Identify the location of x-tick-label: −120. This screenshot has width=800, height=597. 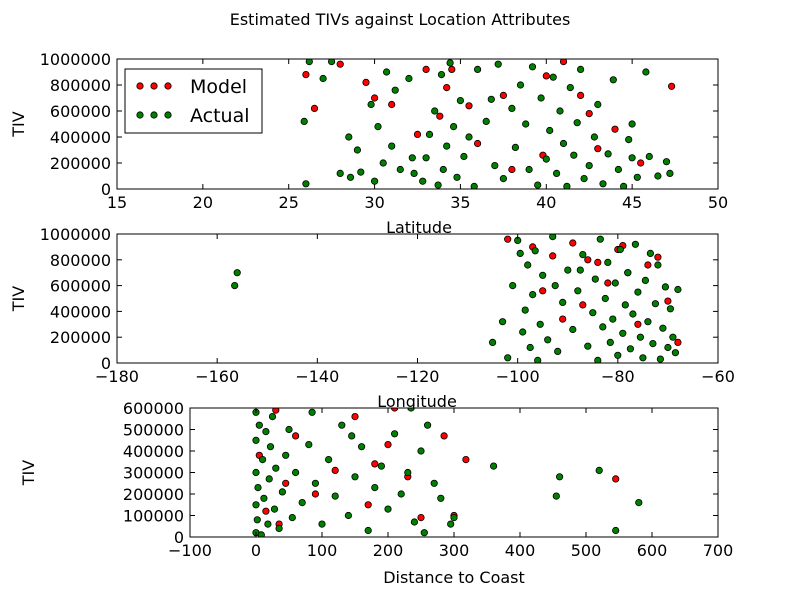
(418, 376).